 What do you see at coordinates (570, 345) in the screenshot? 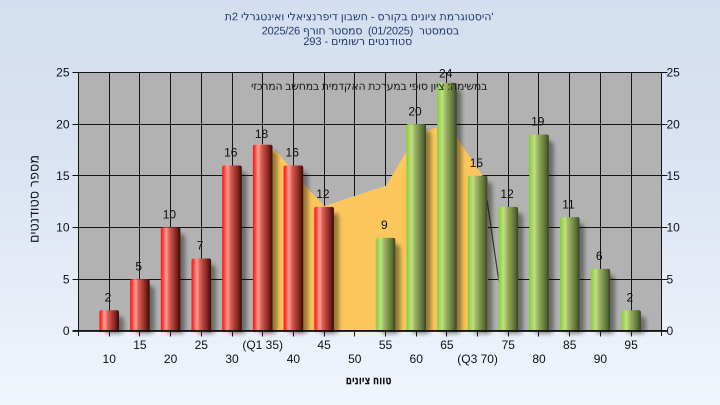
I see `svg-text: 85` at bounding box center [570, 345].